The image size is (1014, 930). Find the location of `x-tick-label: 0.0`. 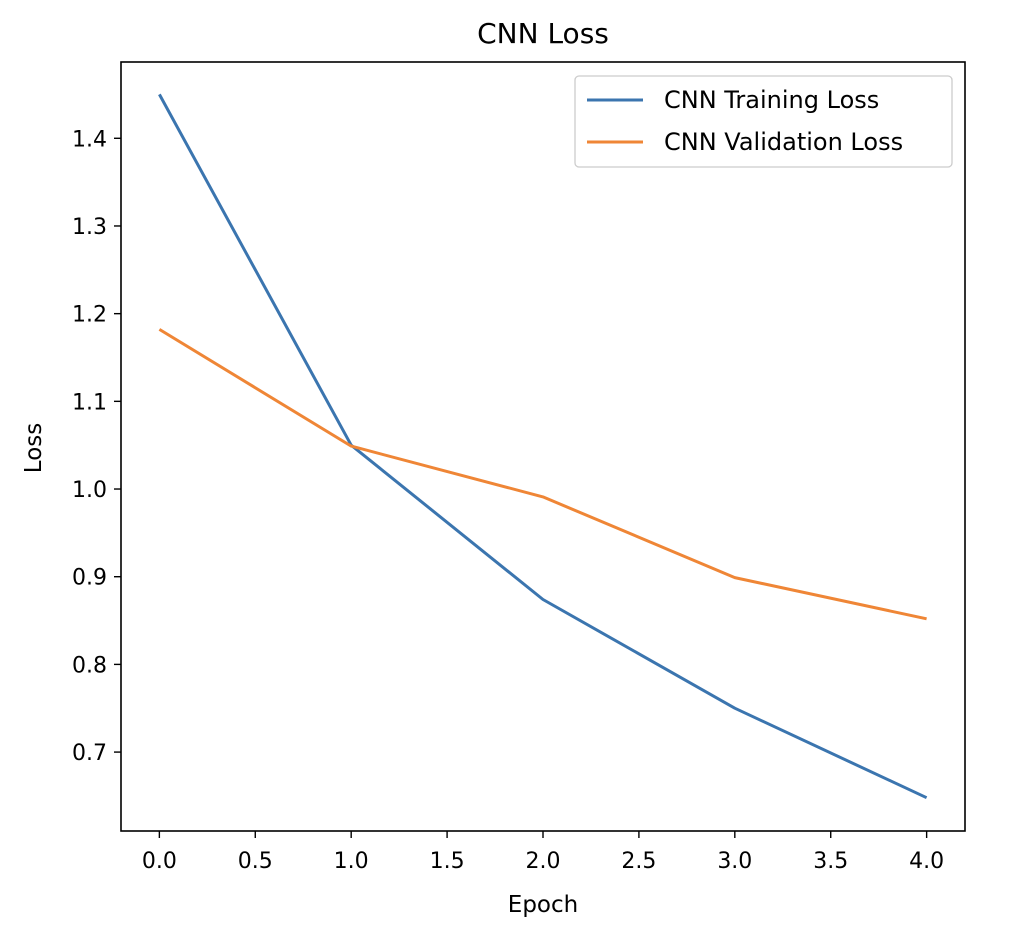

x-tick-label: 0.0 is located at coordinates (159, 861).